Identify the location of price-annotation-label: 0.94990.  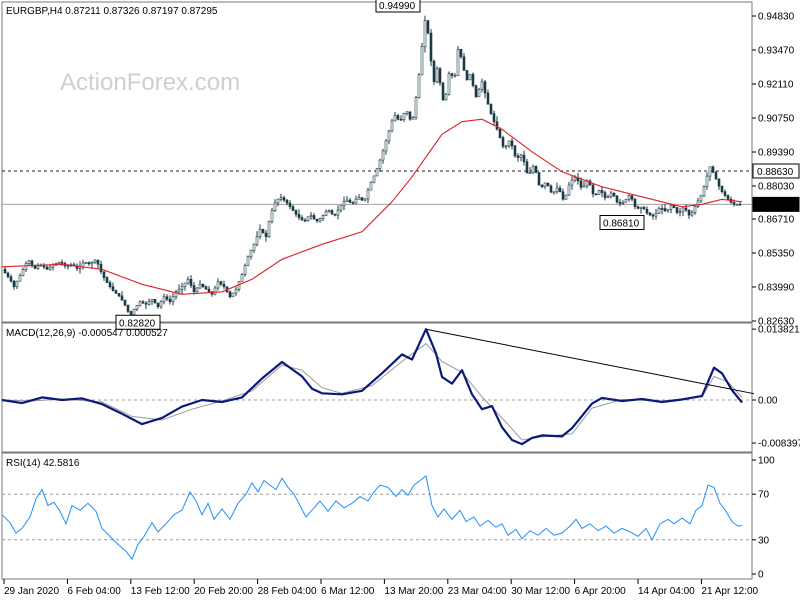
(397, 6).